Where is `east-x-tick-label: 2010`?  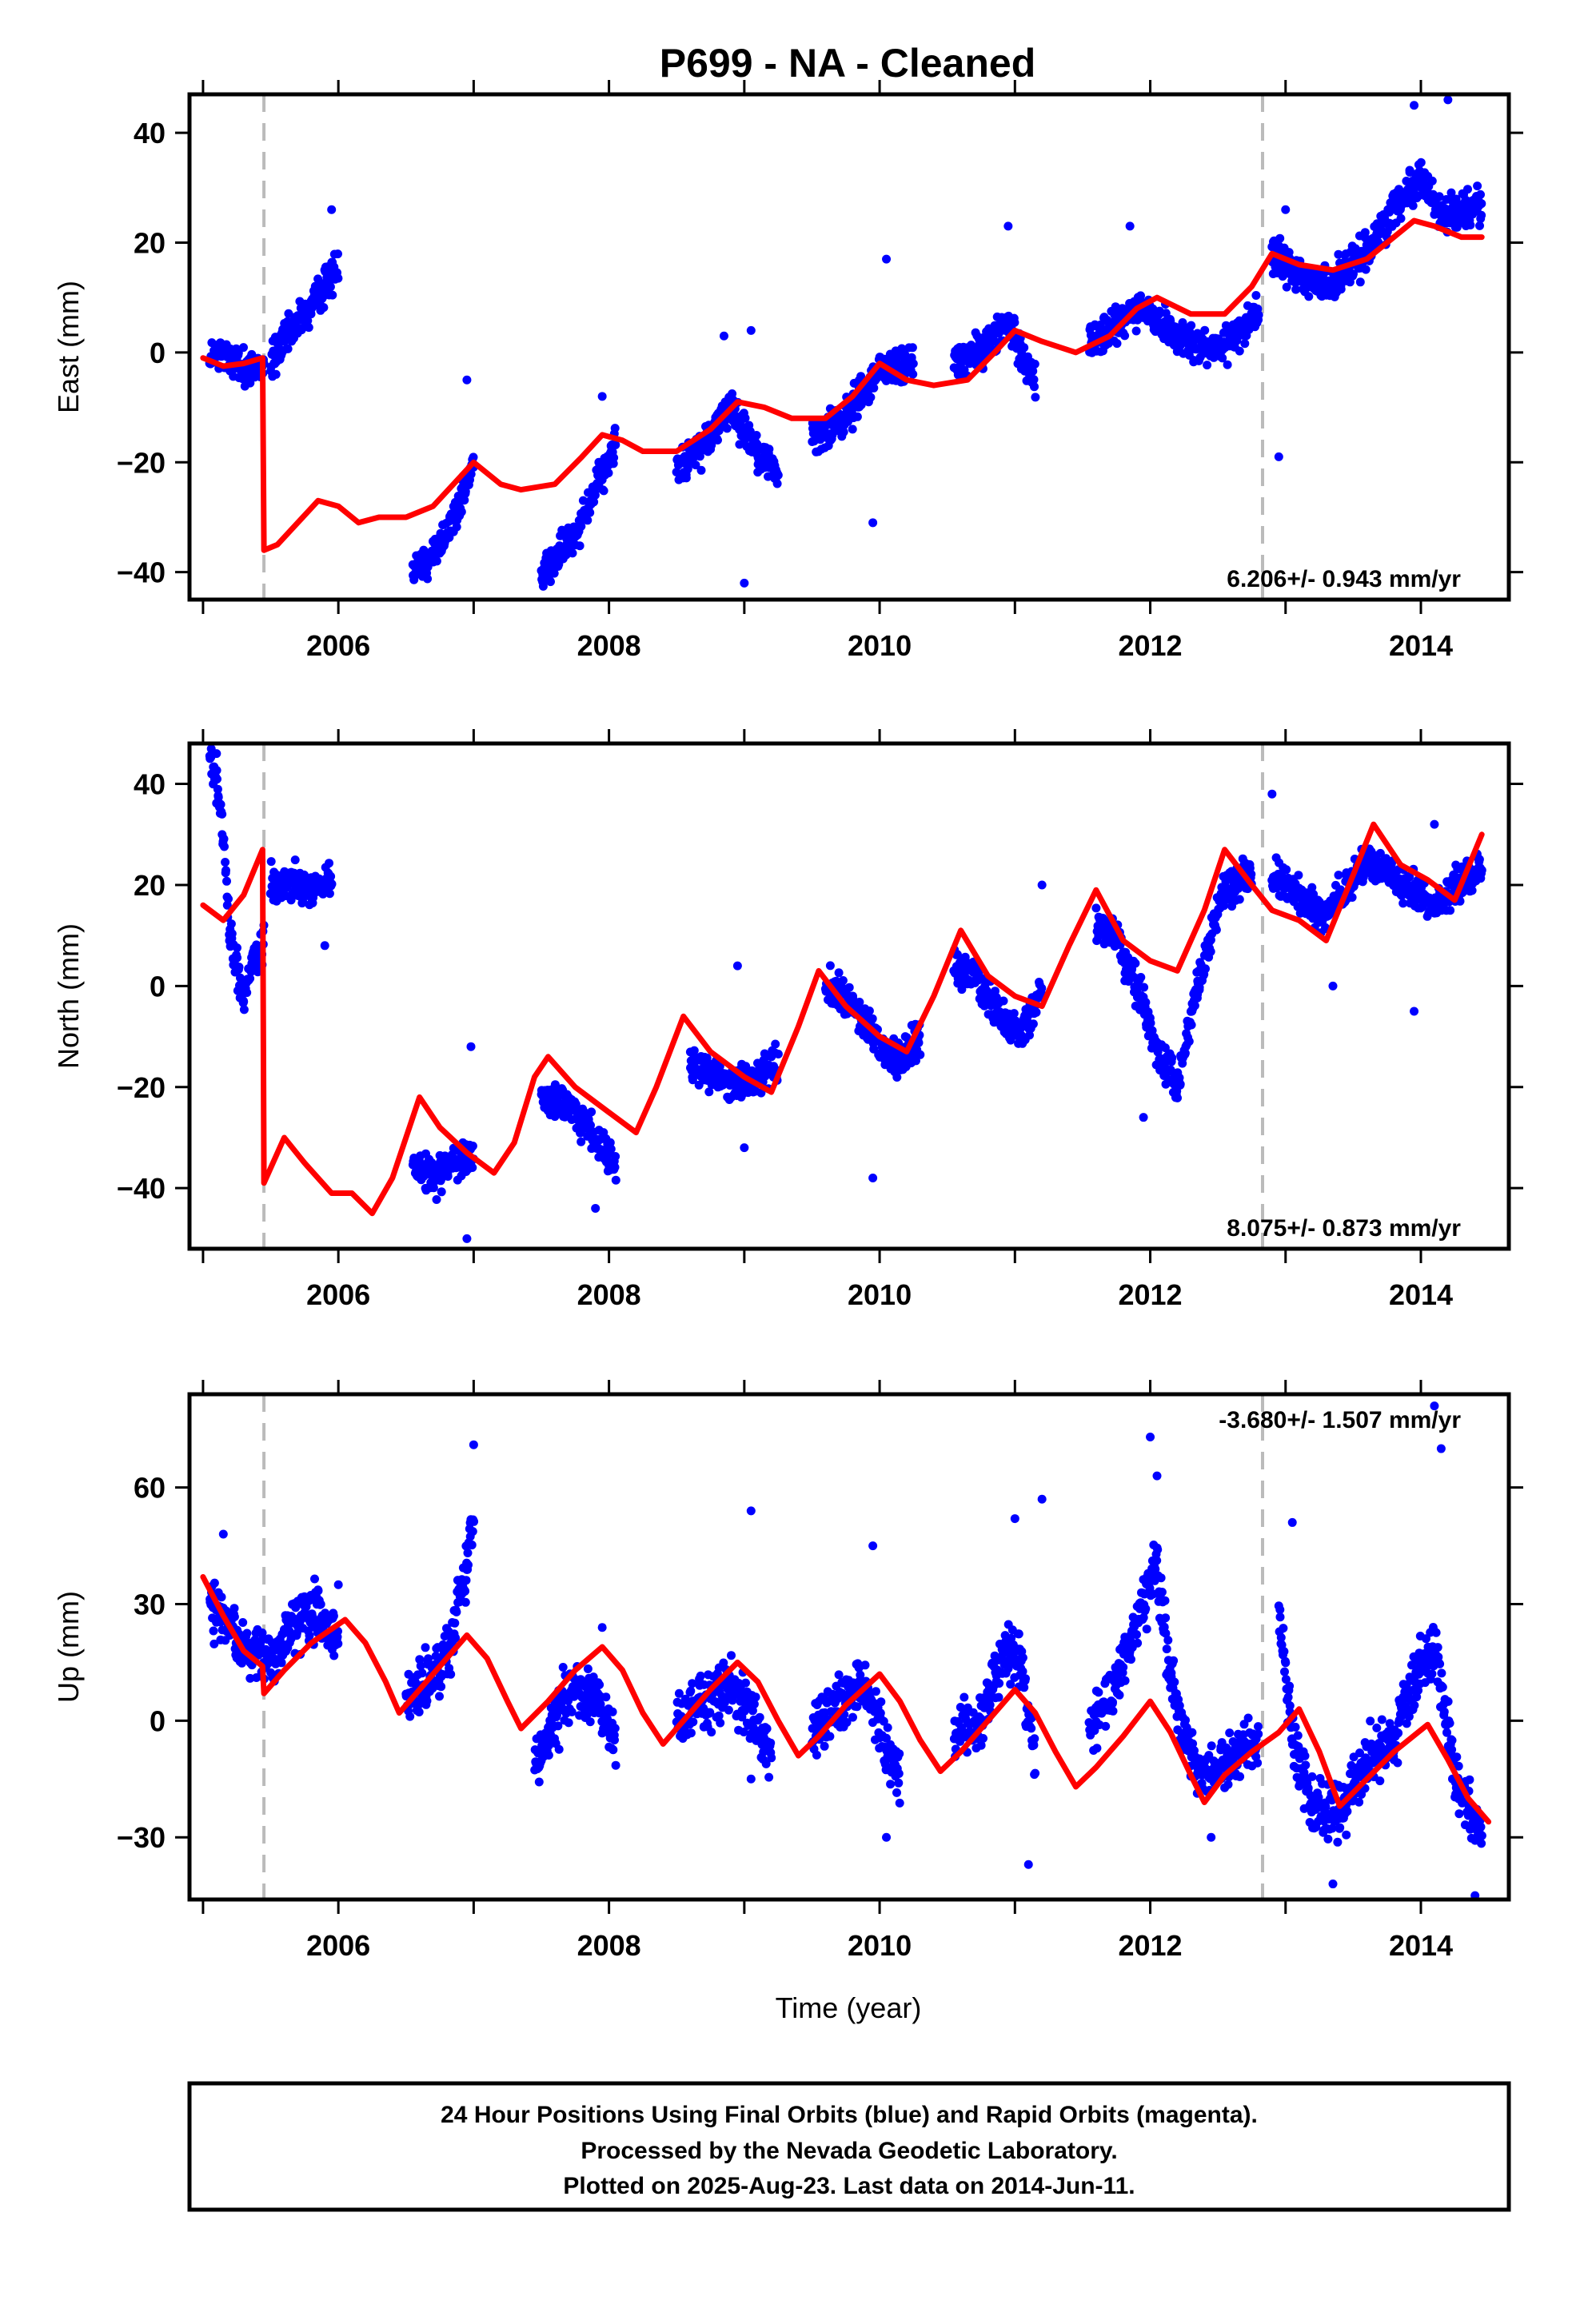
east-x-tick-label: 2010 is located at coordinates (880, 646).